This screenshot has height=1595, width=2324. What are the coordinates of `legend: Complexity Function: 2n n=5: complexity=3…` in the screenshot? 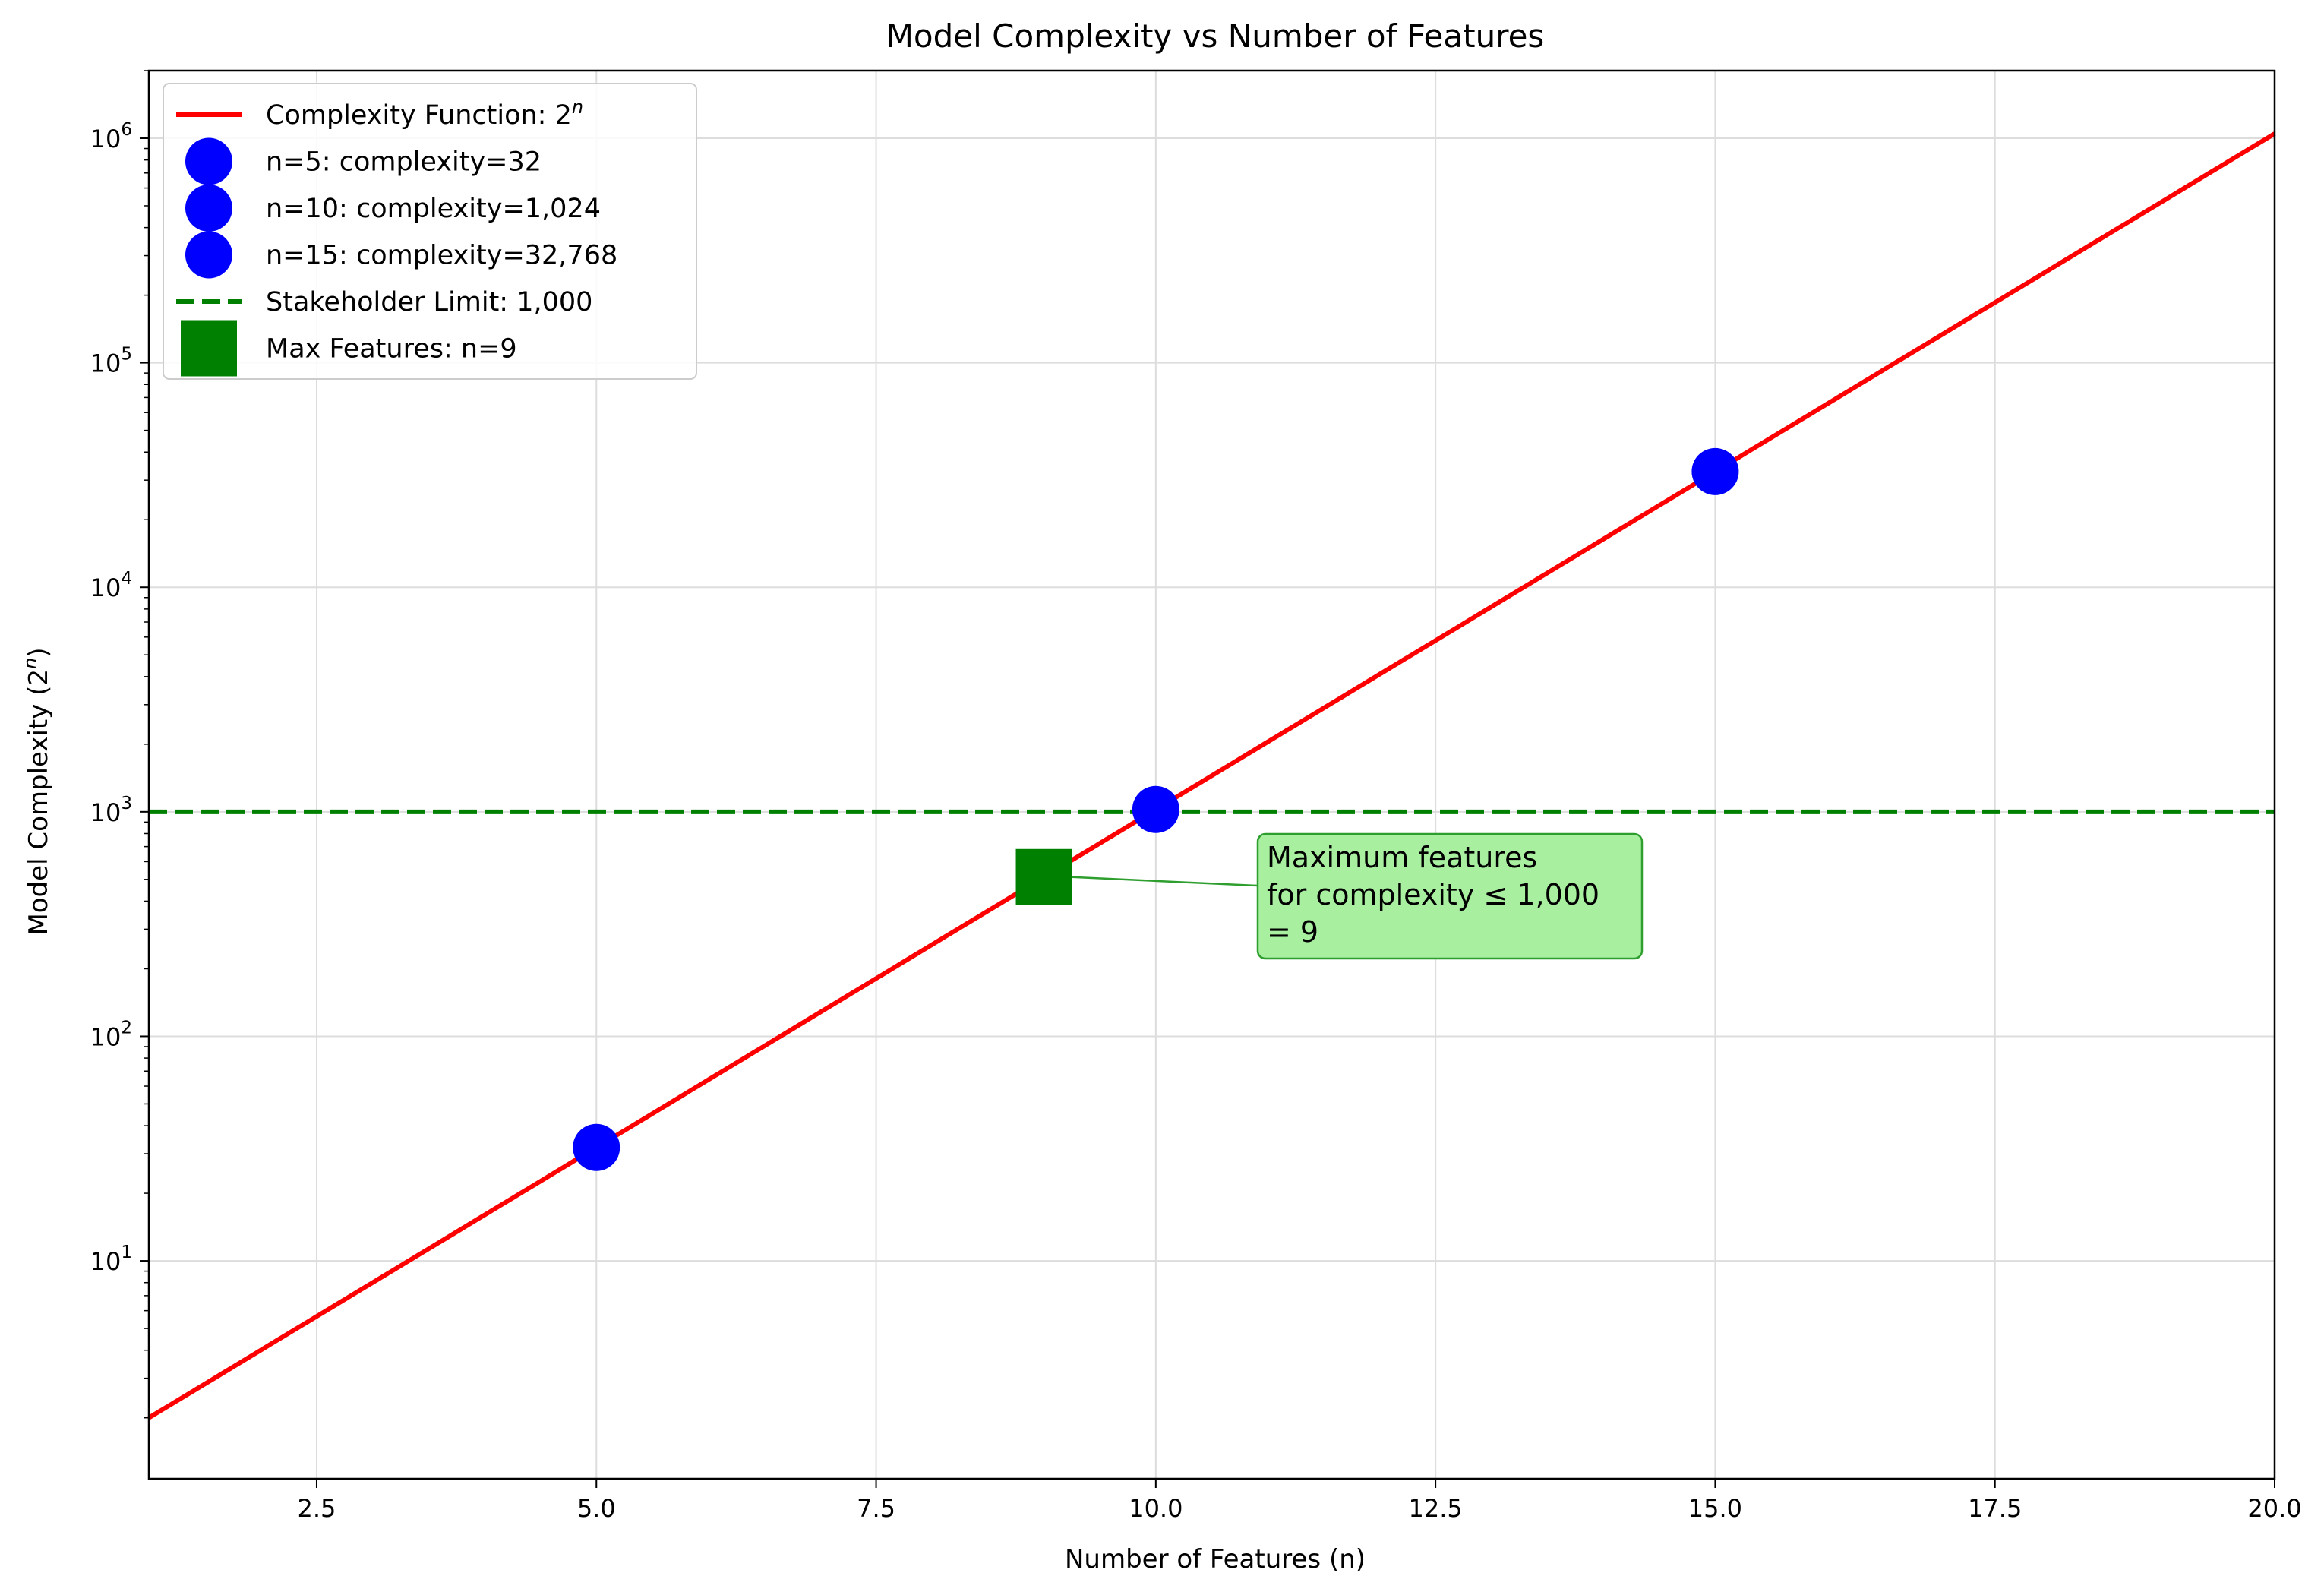 It's located at (430, 231).